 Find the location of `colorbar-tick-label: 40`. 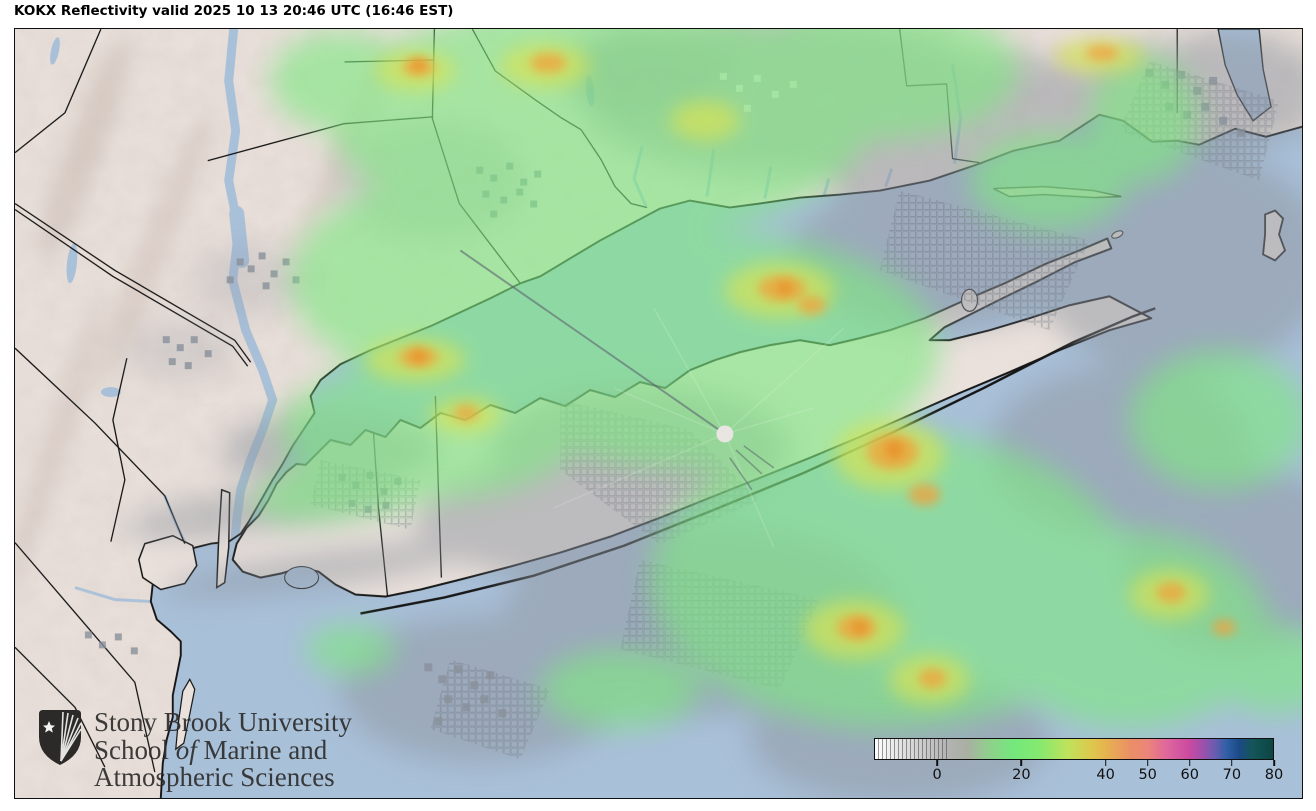

colorbar-tick-label: 40 is located at coordinates (1105, 775).